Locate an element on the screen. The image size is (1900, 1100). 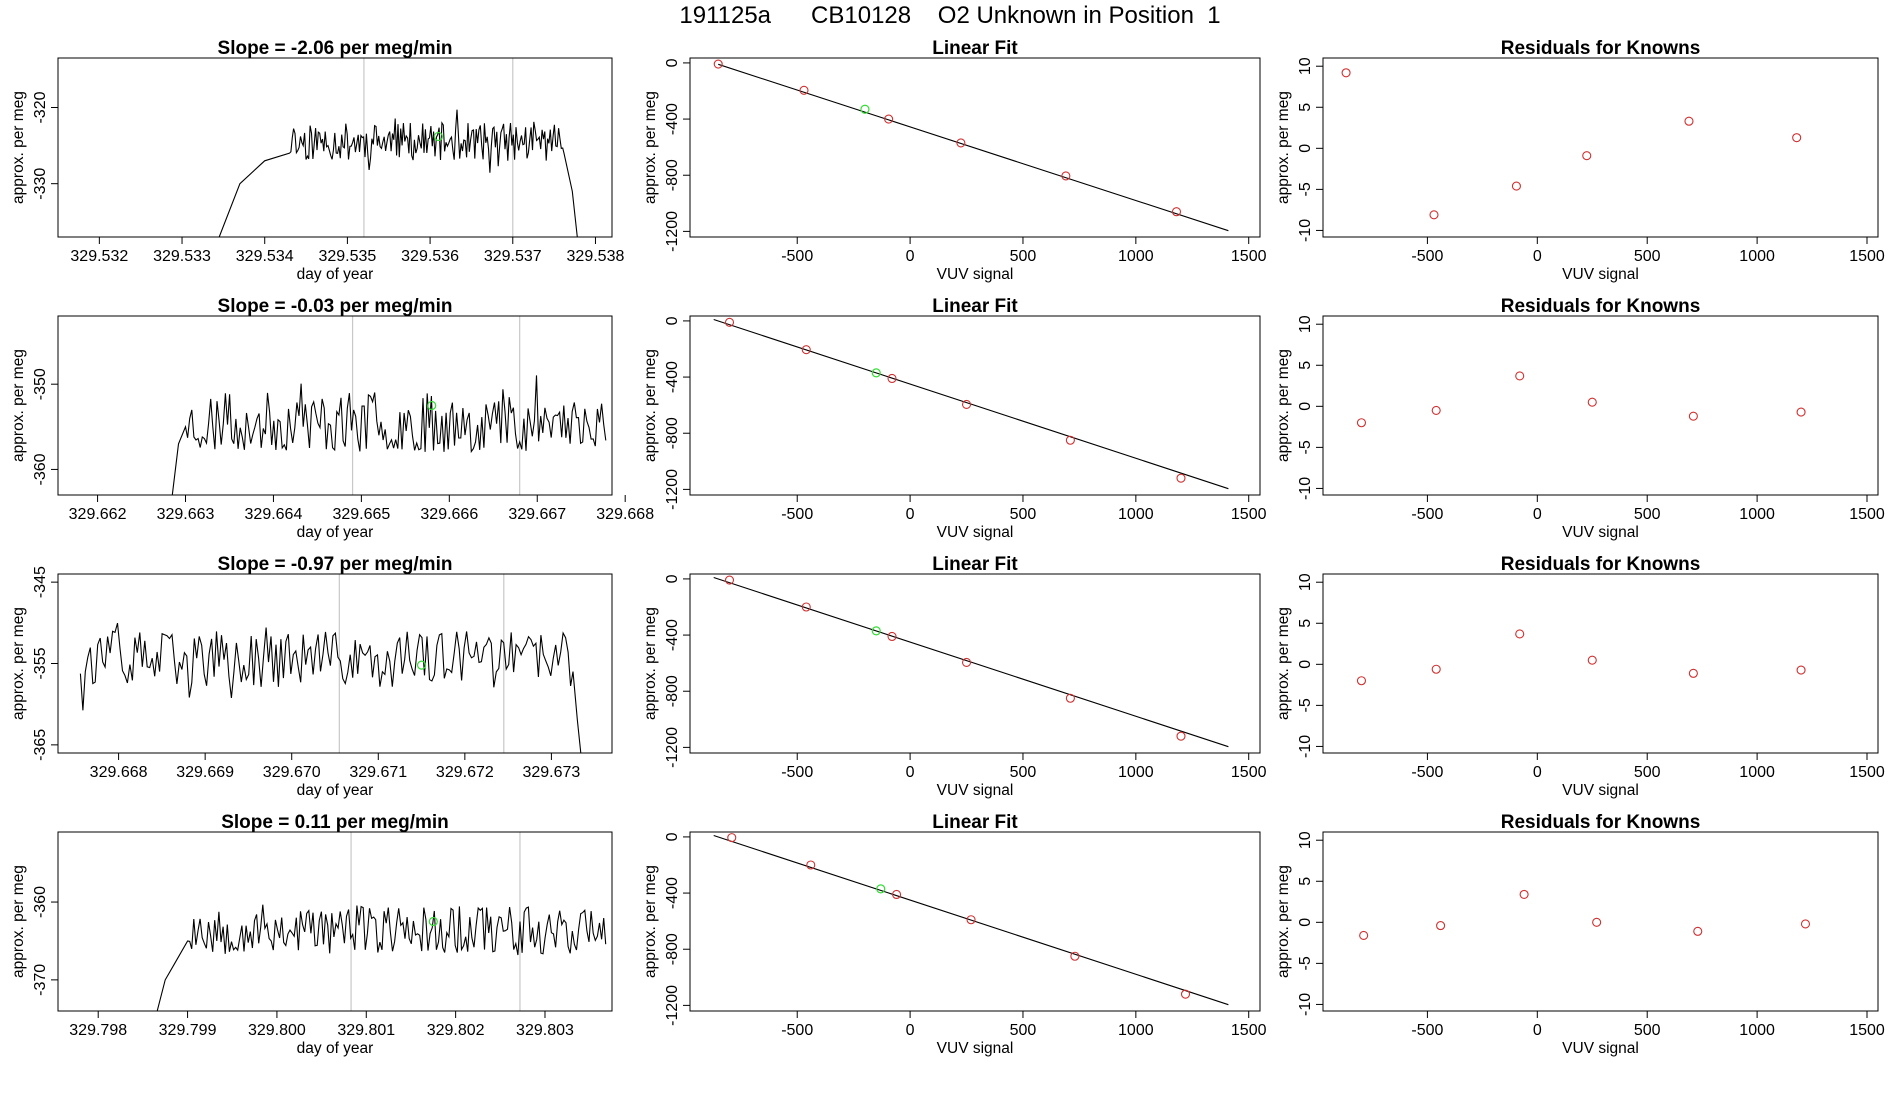
x-tick-label: 329.533 is located at coordinates (182, 256).